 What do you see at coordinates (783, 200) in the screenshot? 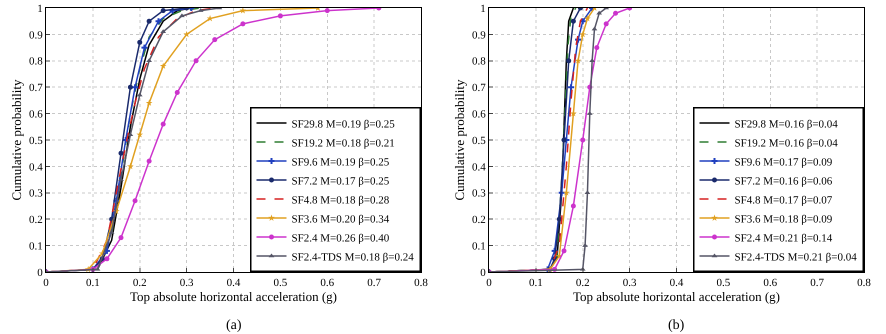
I see `legend-label: SF4.8 M=0.17 β=0.07` at bounding box center [783, 200].